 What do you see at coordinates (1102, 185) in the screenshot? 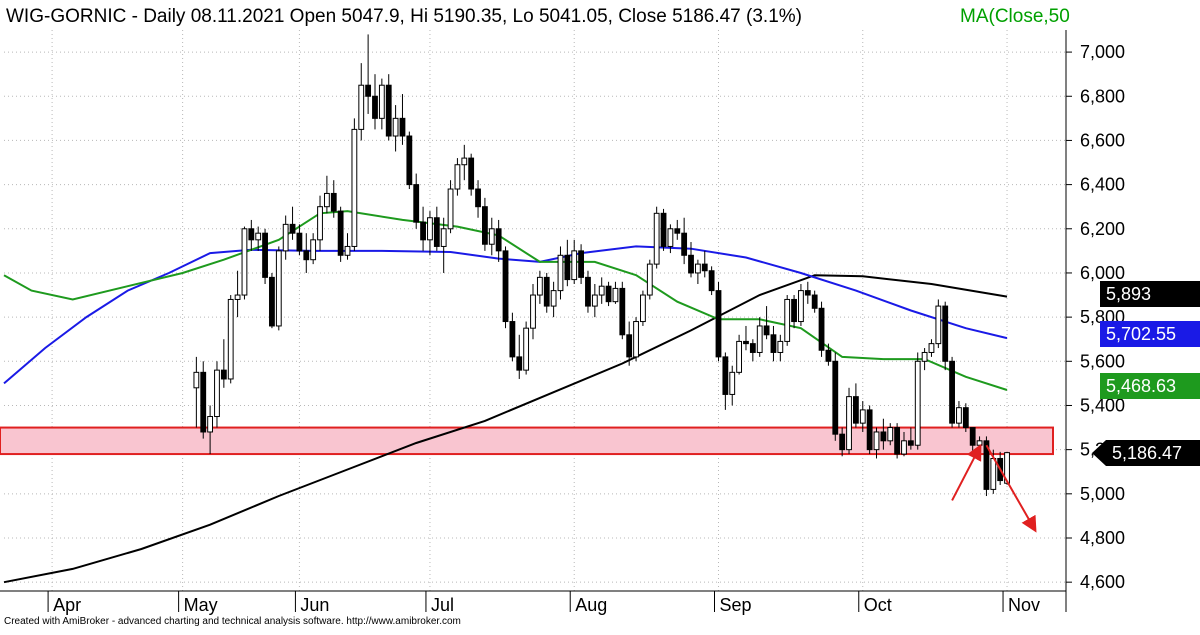
I see `y-tick-label: 6,400` at bounding box center [1102, 185].